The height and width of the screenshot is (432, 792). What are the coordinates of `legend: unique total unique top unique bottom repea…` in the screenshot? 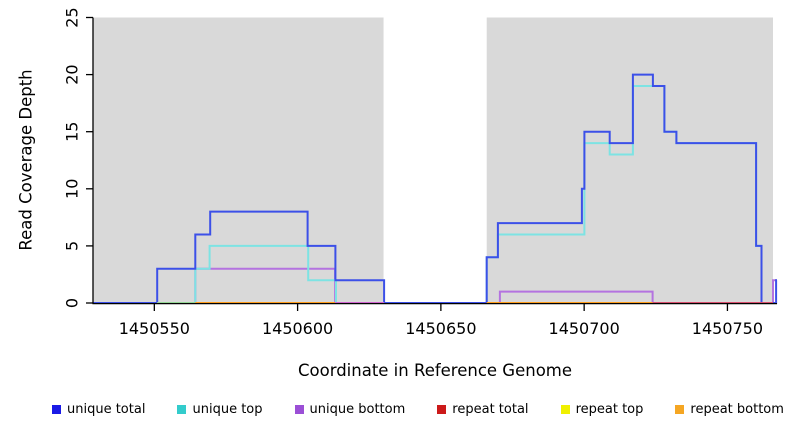 It's located at (418, 409).